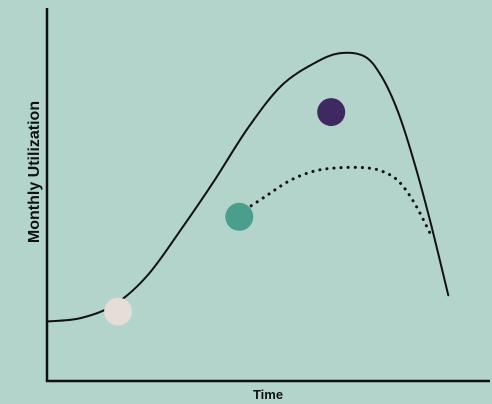  What do you see at coordinates (268, 394) in the screenshot?
I see `x-axis-label: Time` at bounding box center [268, 394].